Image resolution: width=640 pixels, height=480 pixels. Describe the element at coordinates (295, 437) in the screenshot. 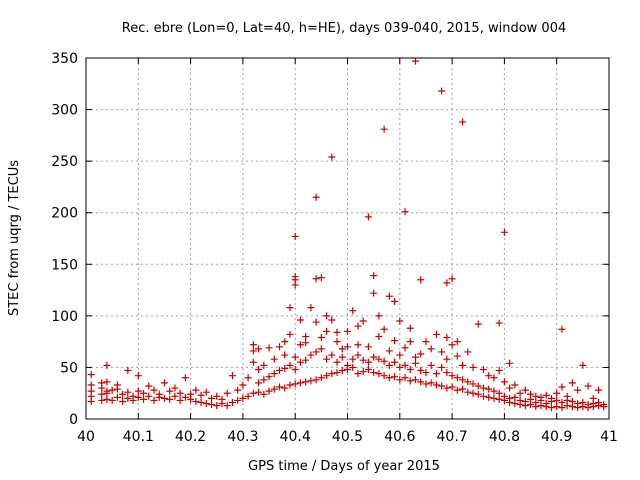

I see `x-tick-label: 40.4` at that location.